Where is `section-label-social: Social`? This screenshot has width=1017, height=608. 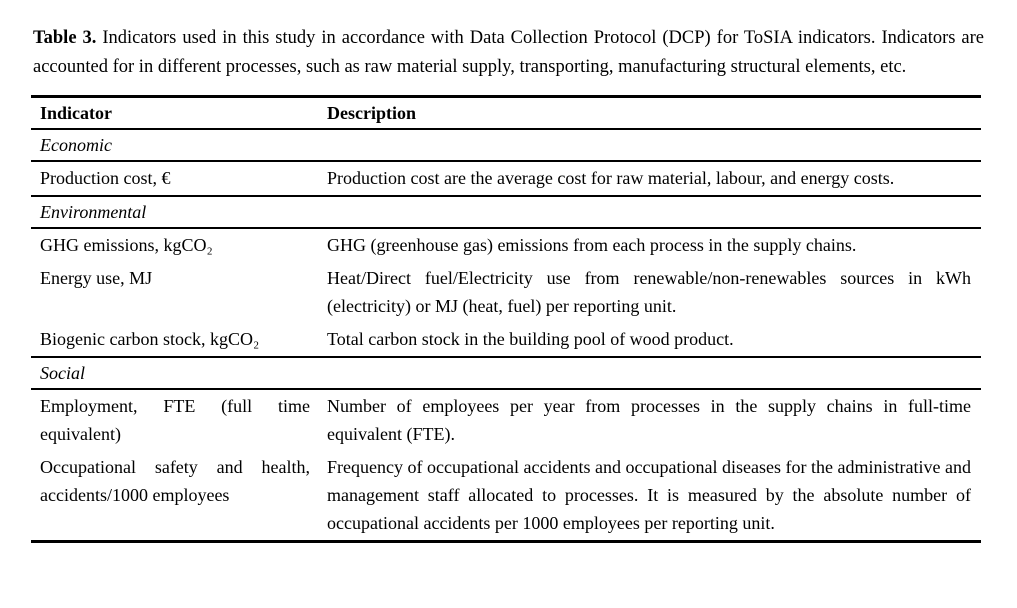 section-label-social: Social is located at coordinates (506, 373).